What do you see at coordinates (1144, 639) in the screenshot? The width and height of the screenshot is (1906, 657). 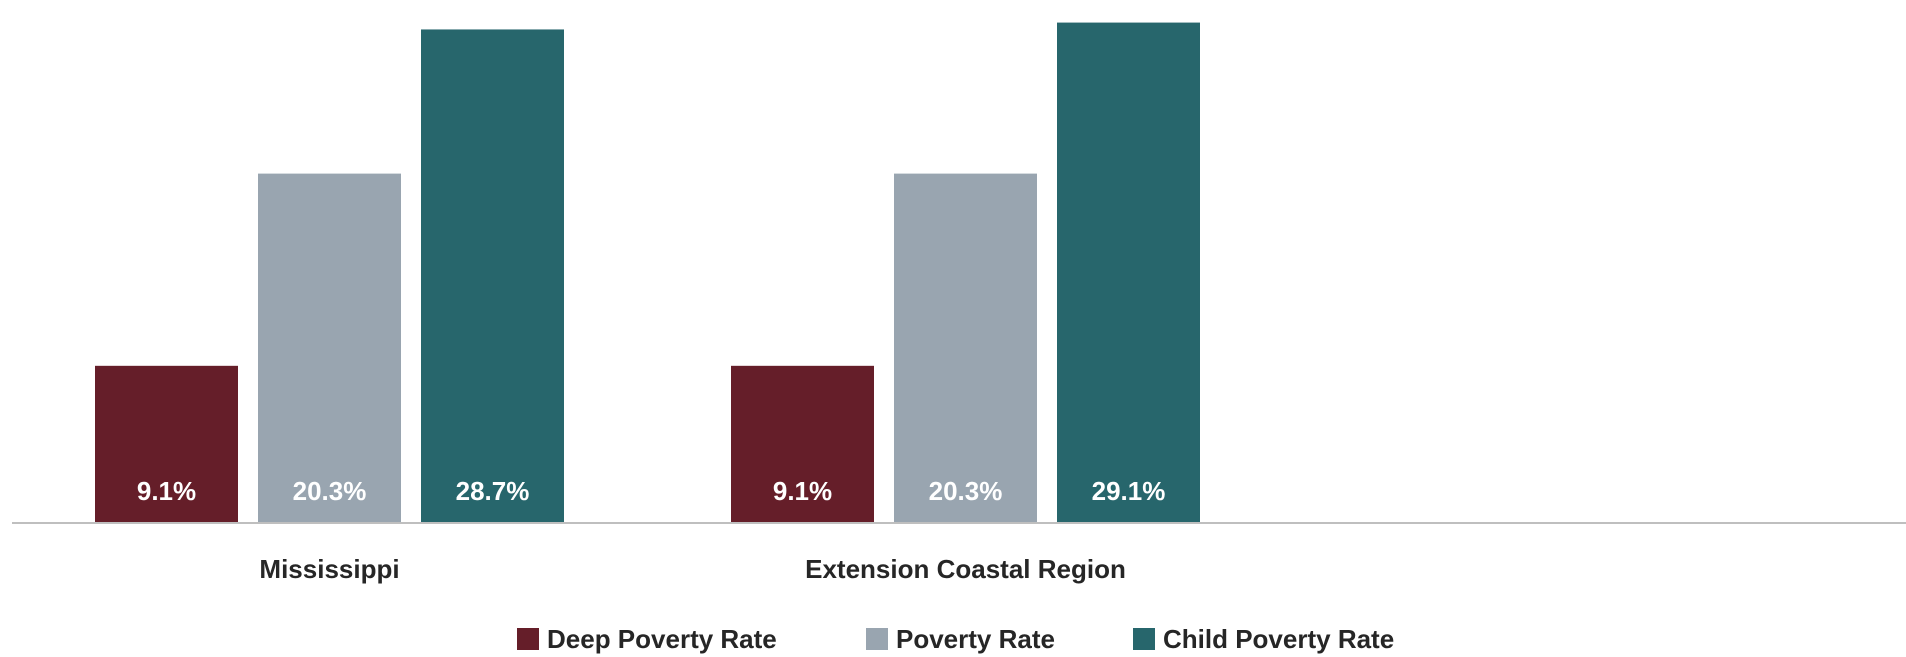 I see `legend-swatch-child-poverty-rate` at bounding box center [1144, 639].